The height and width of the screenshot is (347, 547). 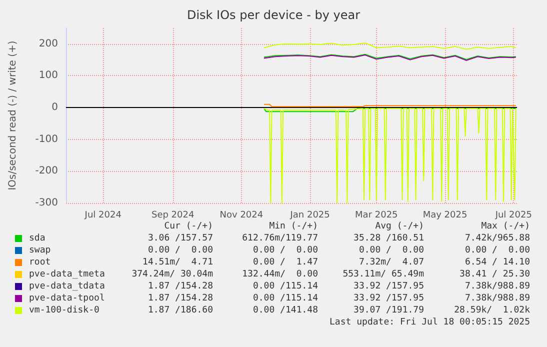 I want to click on legend-label: root, so click(x=40, y=263).